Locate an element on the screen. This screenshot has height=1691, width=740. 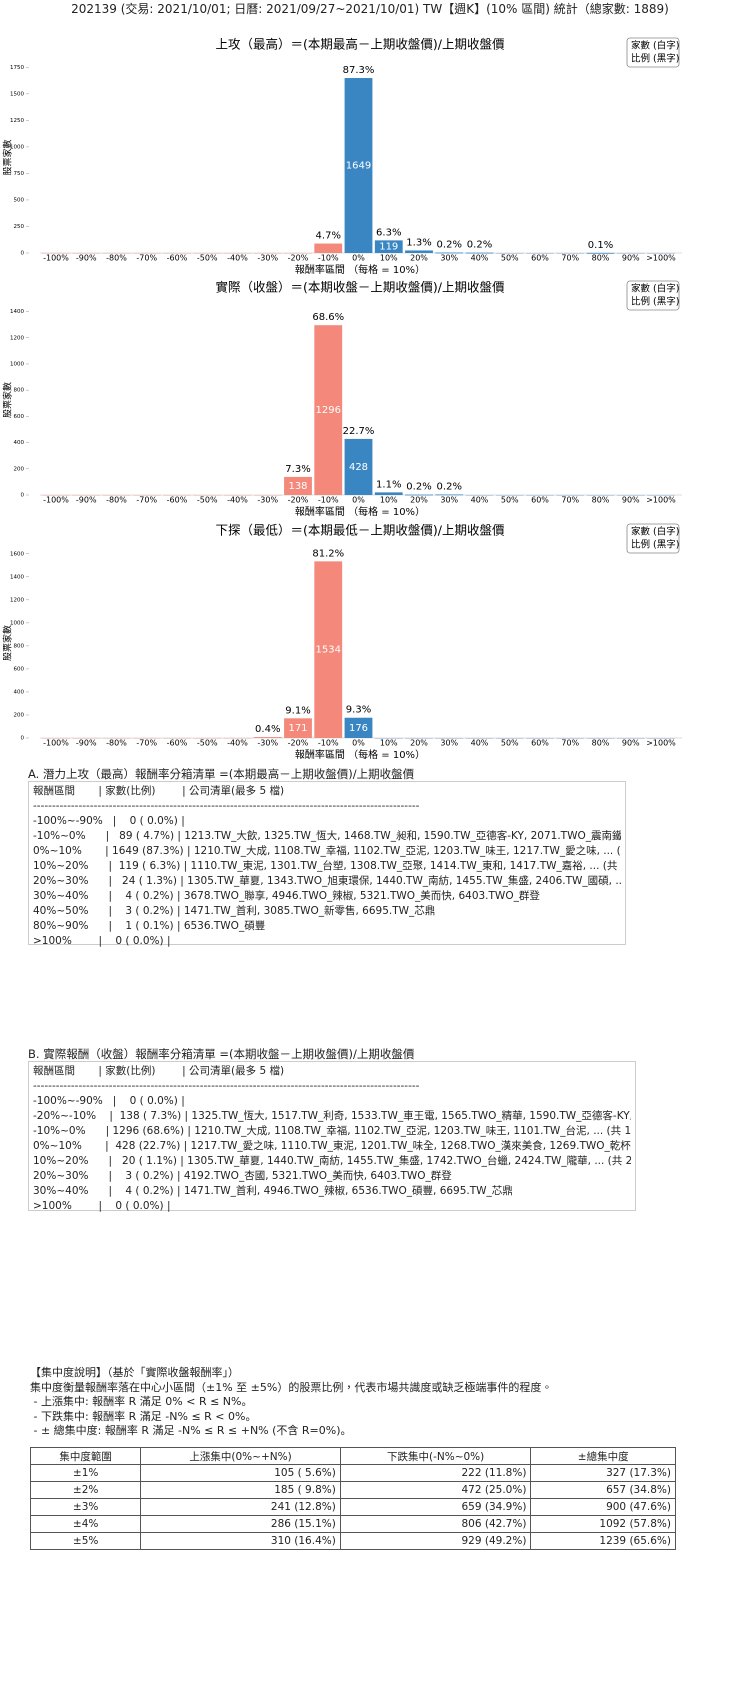
table-row: ±3% 241 (12.8%) 659 (34.9%) 900 (47.6%) is located at coordinates (352, 1507).